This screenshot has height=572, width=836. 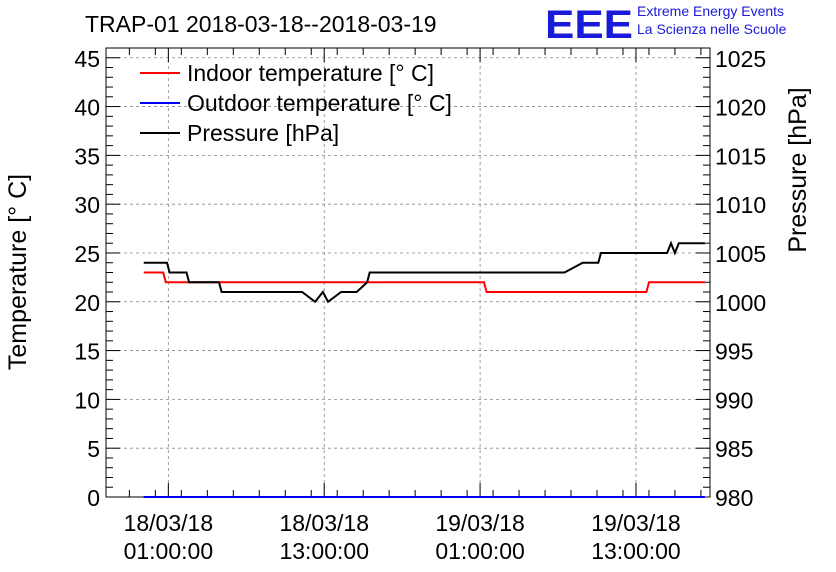 What do you see at coordinates (310, 73) in the screenshot?
I see `legend-label: Indoor temperature [° C]` at bounding box center [310, 73].